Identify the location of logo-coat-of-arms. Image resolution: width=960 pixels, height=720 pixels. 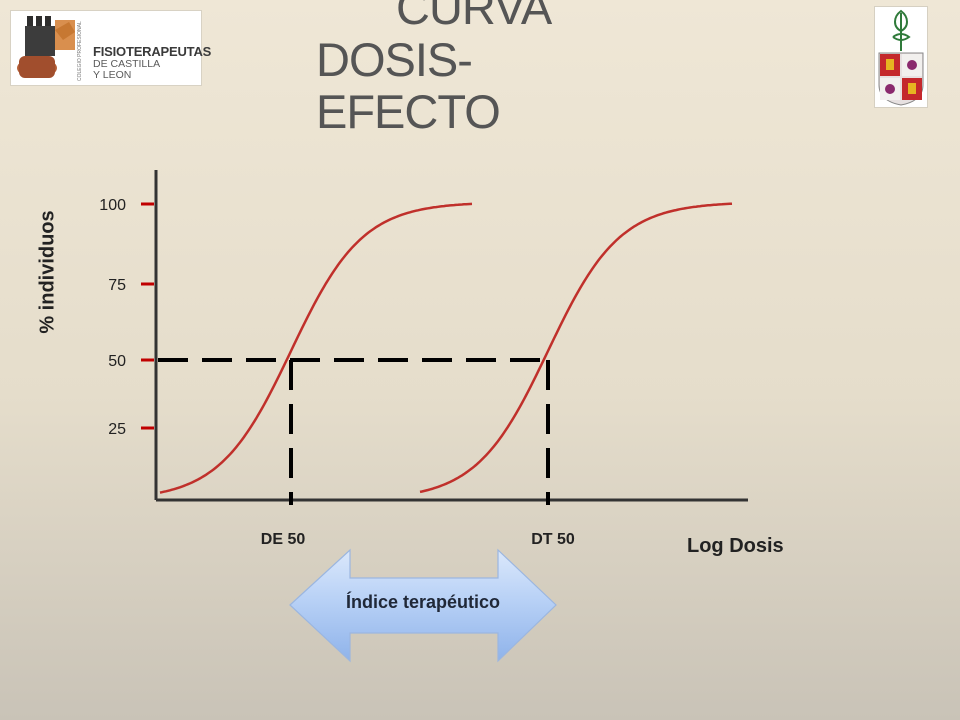
(901, 57).